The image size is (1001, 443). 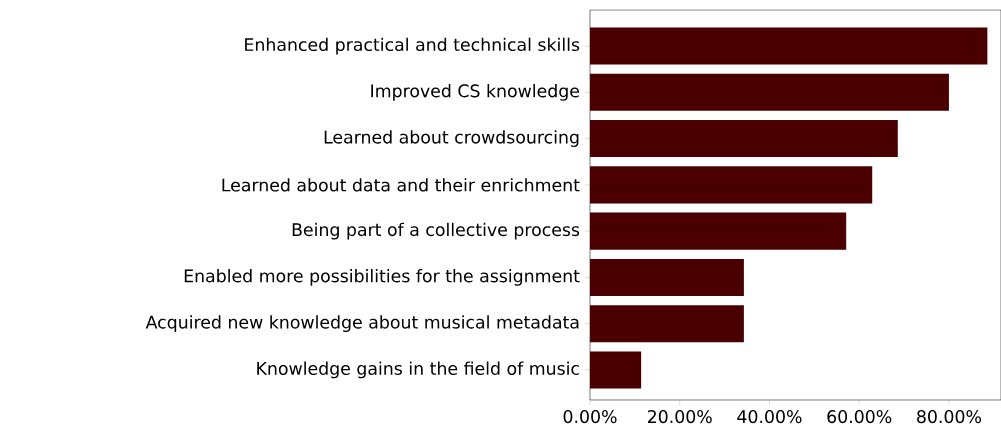 I want to click on x-tick-label: 80.00%, so click(x=949, y=417).